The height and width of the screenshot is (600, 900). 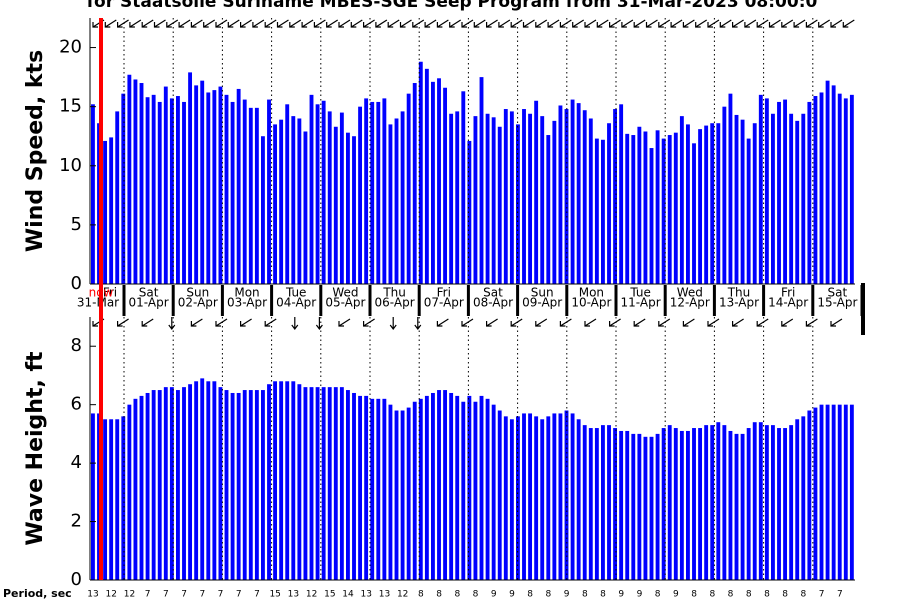 I want to click on day-weekday: Sun, so click(x=542, y=293).